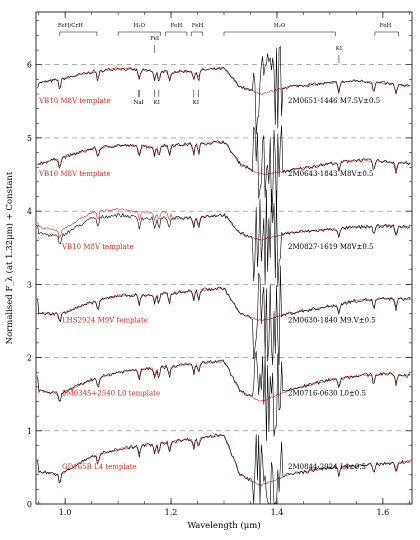 The height and width of the screenshot is (540, 420). Describe the element at coordinates (29, 504) in the screenshot. I see `y-tick-label: 0` at that location.